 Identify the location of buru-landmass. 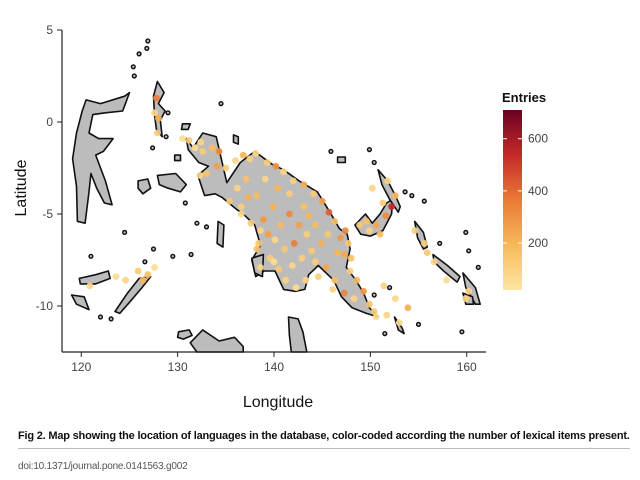
(144, 186).